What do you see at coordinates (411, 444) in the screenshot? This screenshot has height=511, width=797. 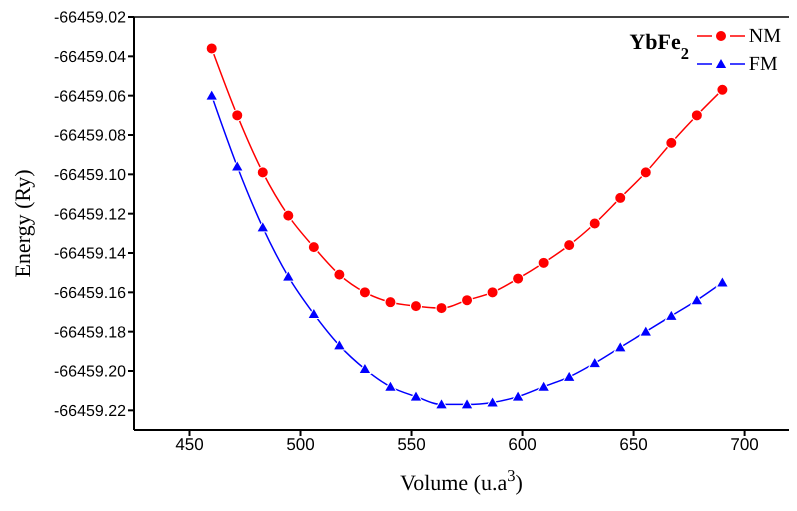 I see `x-tick-label: 550` at bounding box center [411, 444].